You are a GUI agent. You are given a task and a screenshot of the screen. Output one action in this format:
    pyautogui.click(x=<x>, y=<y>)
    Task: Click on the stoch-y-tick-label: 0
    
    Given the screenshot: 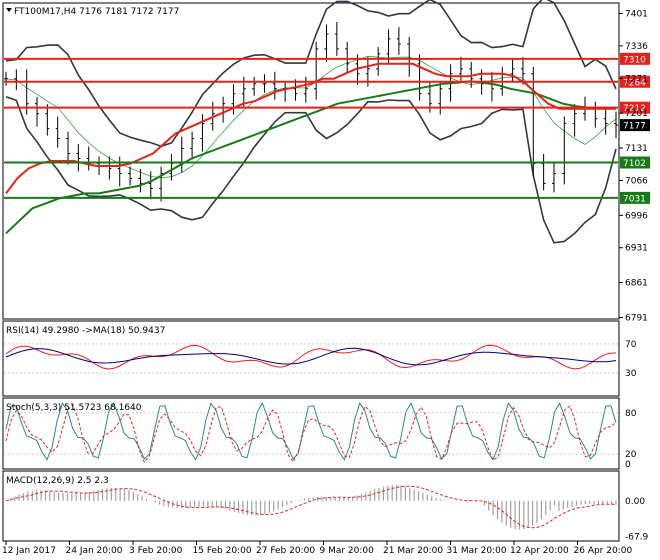 What is the action you would take?
    pyautogui.click(x=628, y=465)
    